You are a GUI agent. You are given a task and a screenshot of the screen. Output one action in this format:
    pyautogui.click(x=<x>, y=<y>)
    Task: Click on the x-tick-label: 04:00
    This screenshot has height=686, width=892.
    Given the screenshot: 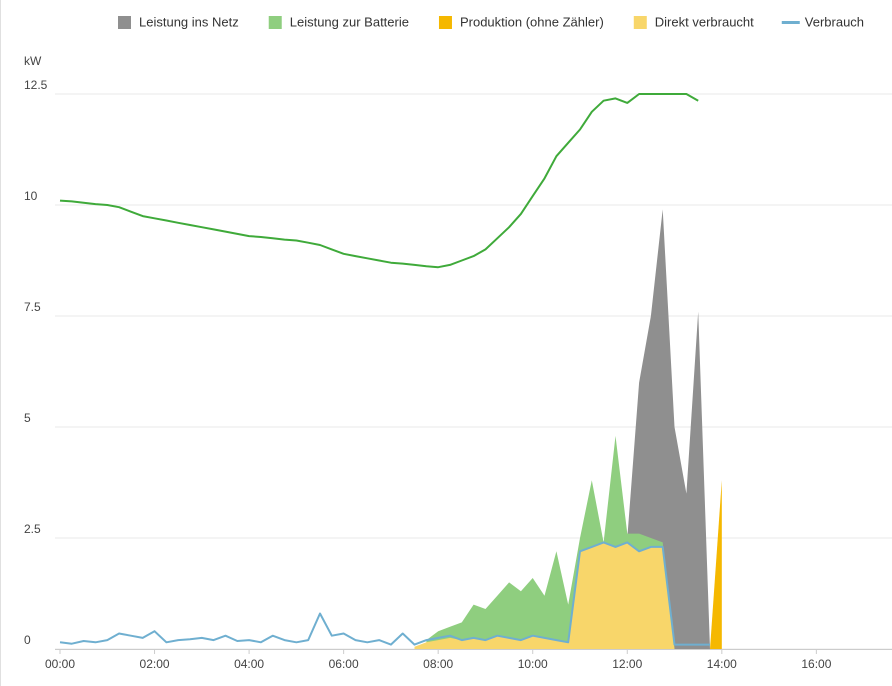 What is the action you would take?
    pyautogui.click(x=249, y=664)
    